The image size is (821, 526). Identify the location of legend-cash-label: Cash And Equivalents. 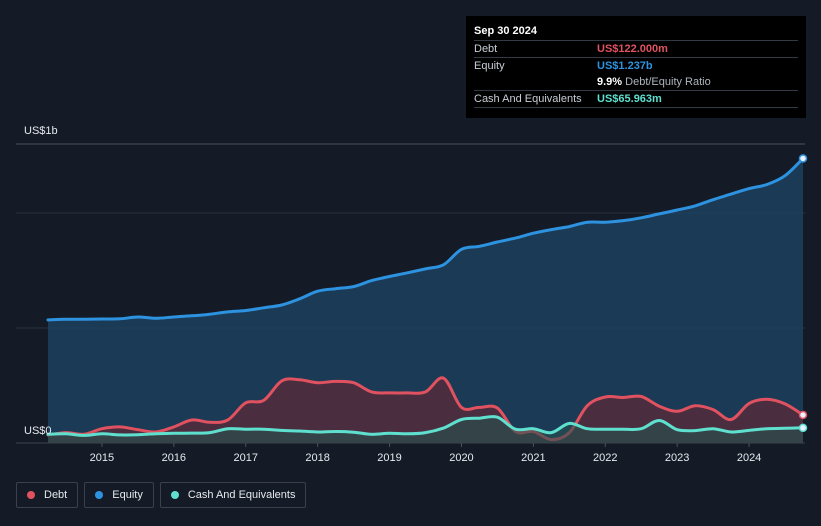
(241, 495).